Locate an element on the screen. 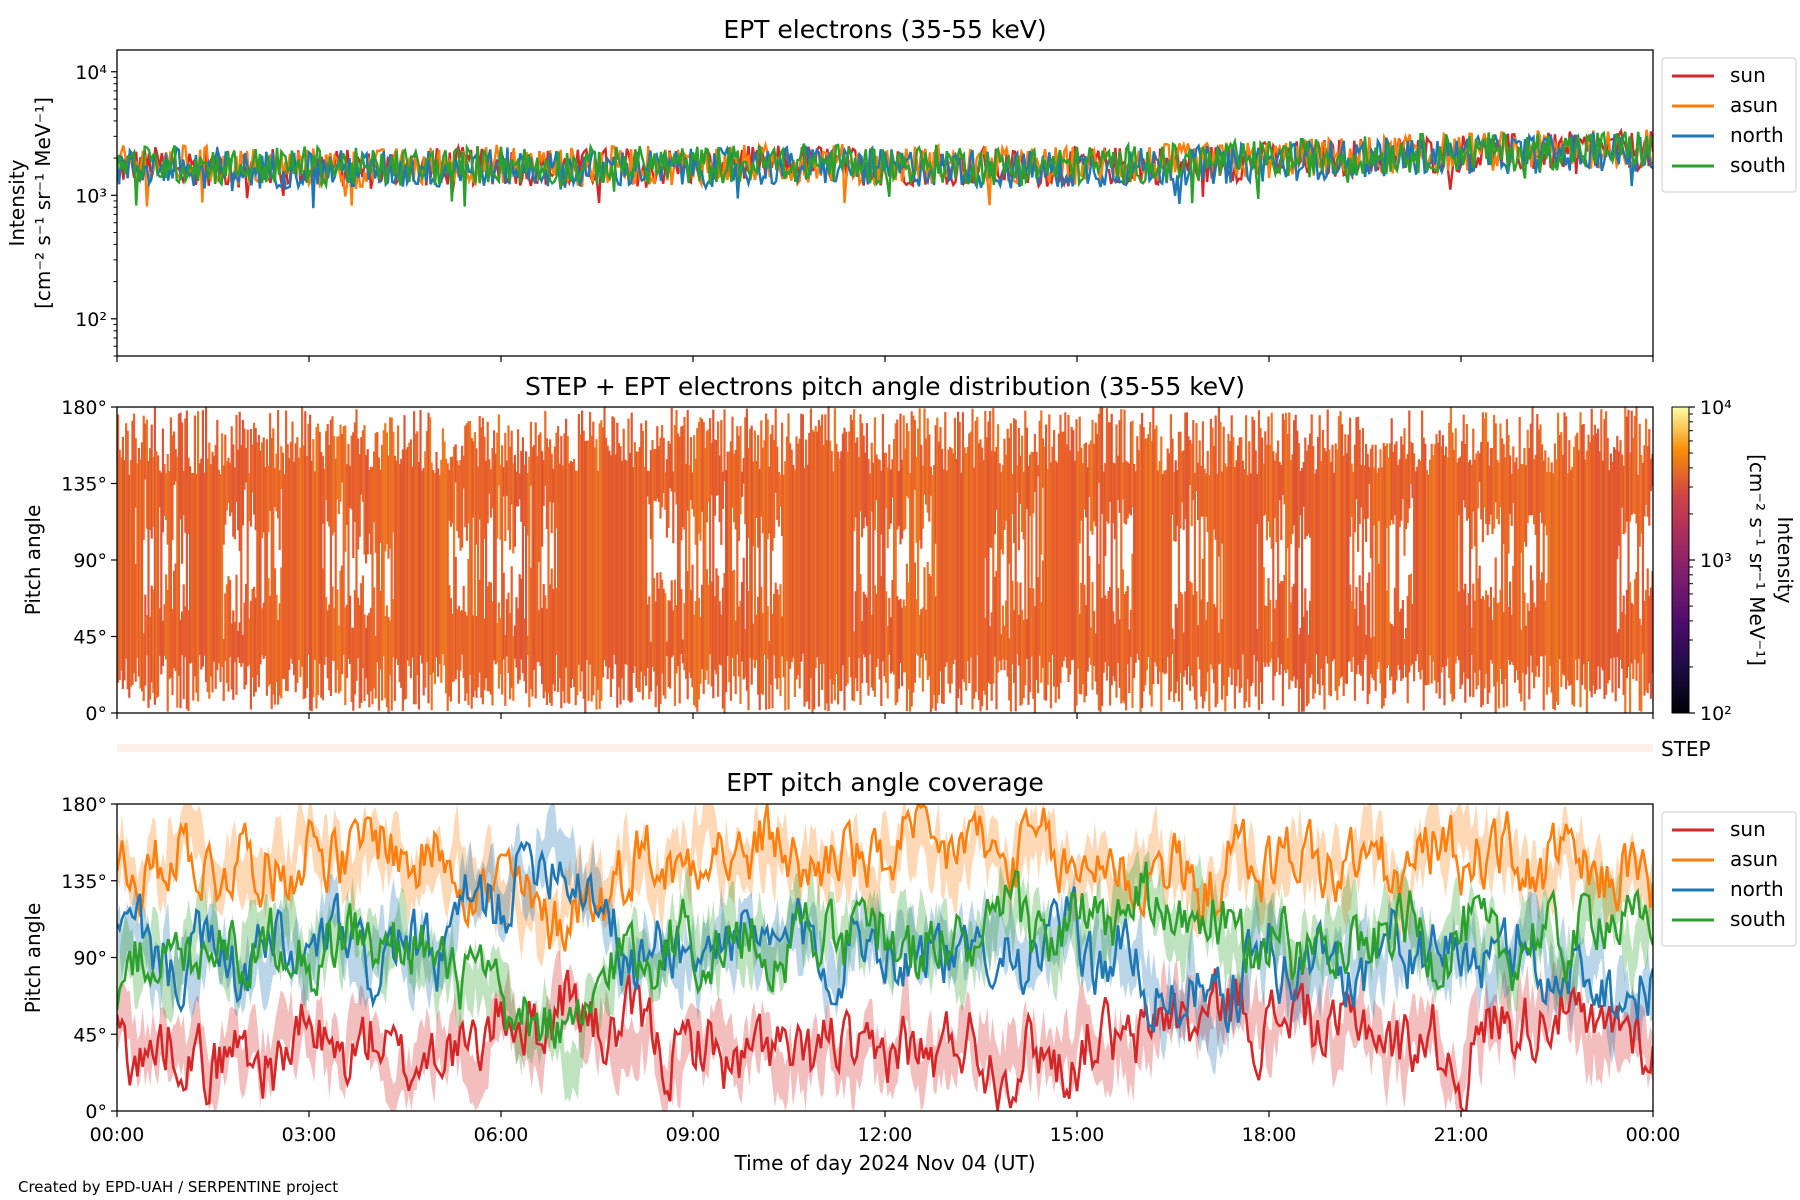 This screenshot has height=1200, width=1800. legend-box is located at coordinates (1729, 125).